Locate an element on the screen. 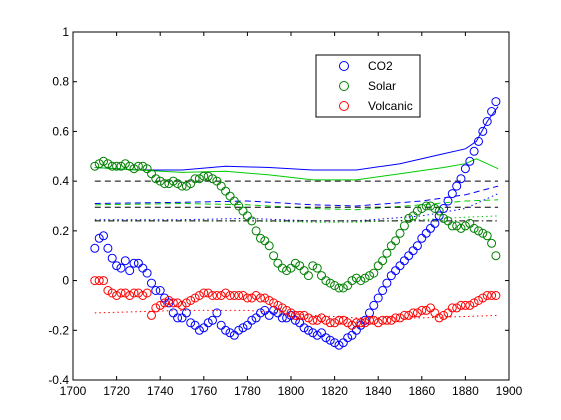 Image resolution: width=561 pixels, height=420 pixels. legend-label-volcanic: Volcanic is located at coordinates (390, 106).